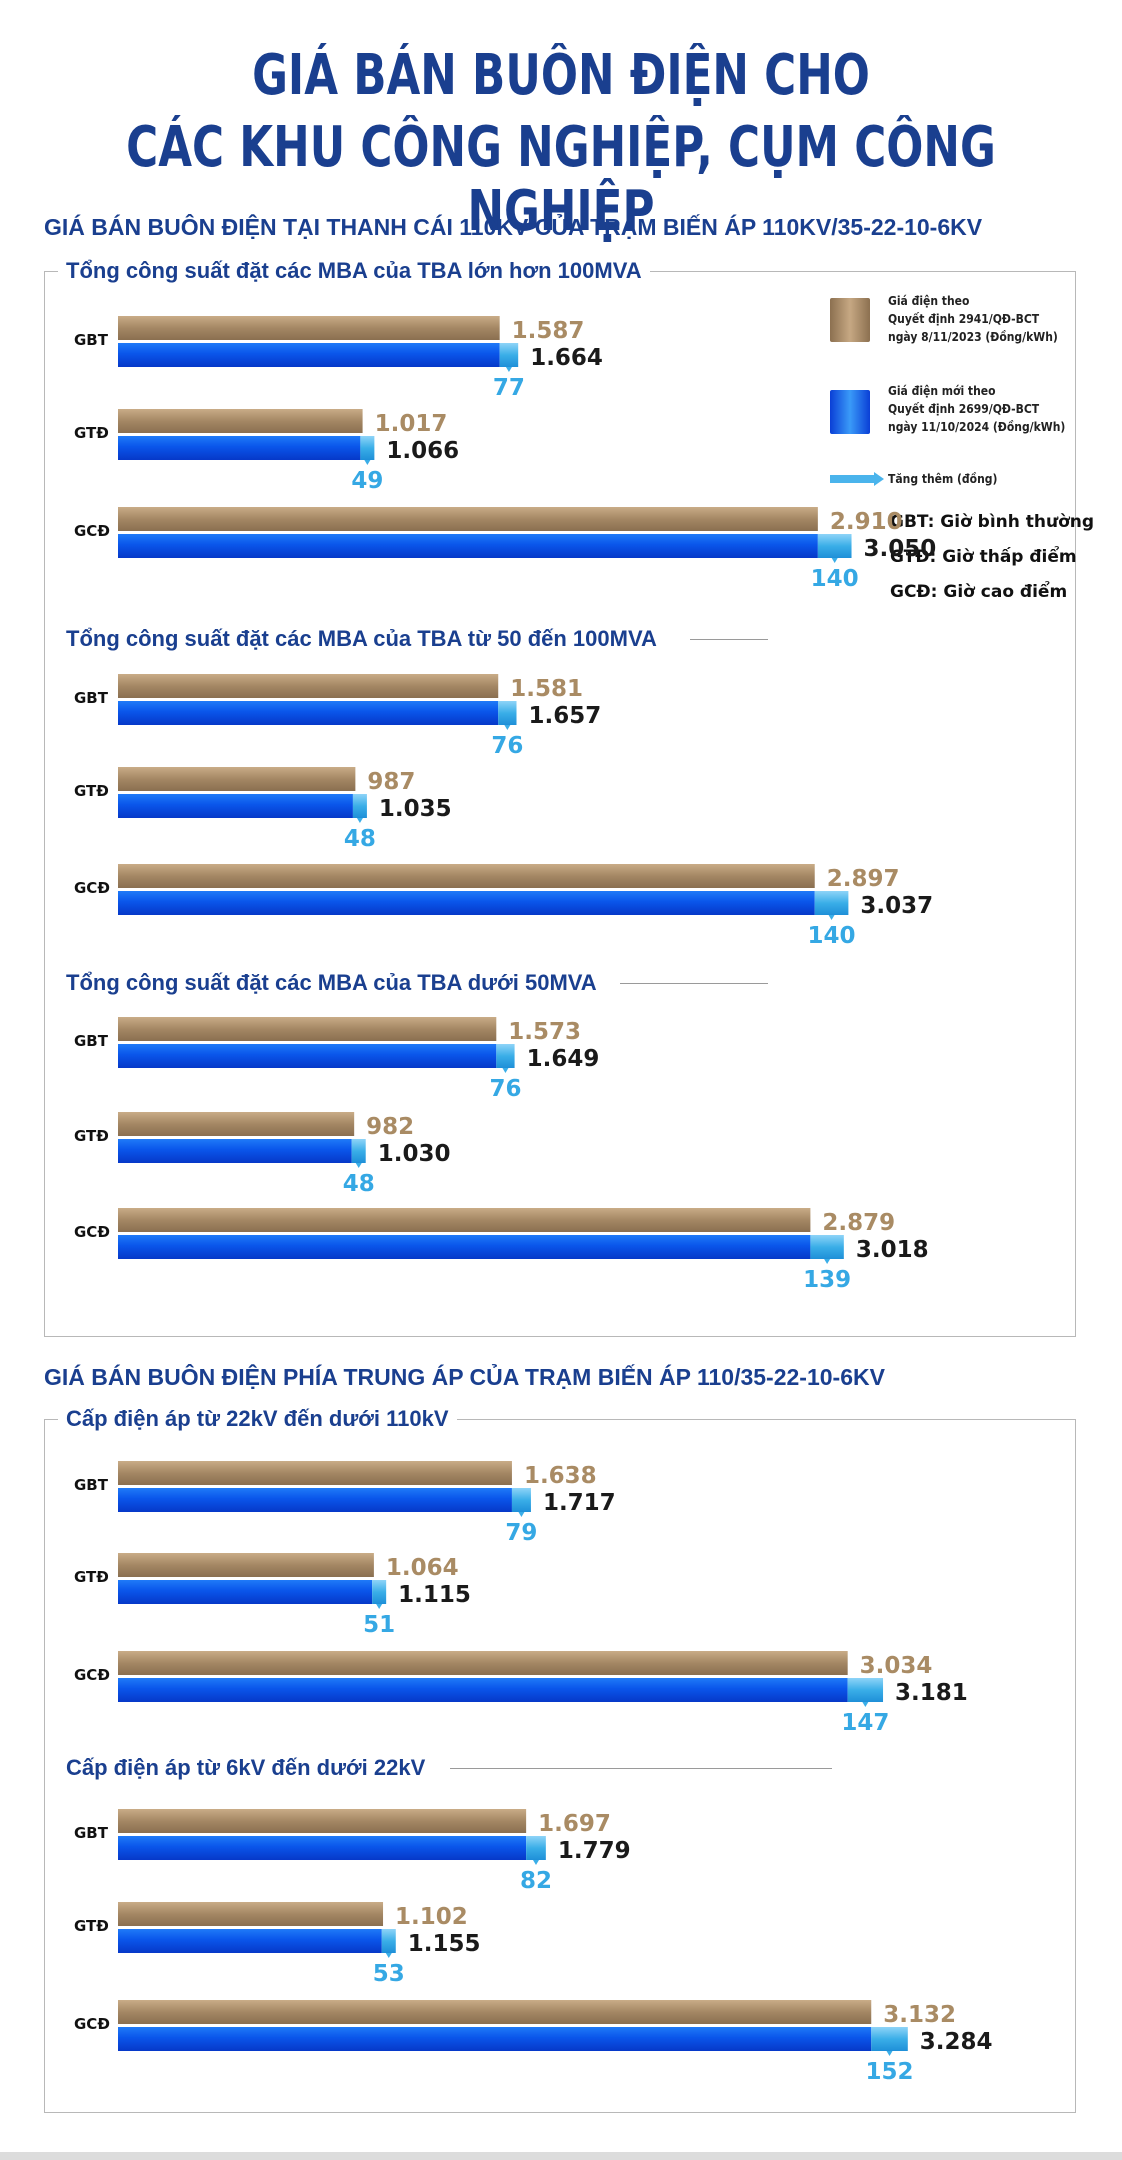 The image size is (1122, 2160). What do you see at coordinates (973, 337) in the screenshot?
I see `legend-old-line-3: ngày 8/11/2023 (Đồng/kWh)` at bounding box center [973, 337].